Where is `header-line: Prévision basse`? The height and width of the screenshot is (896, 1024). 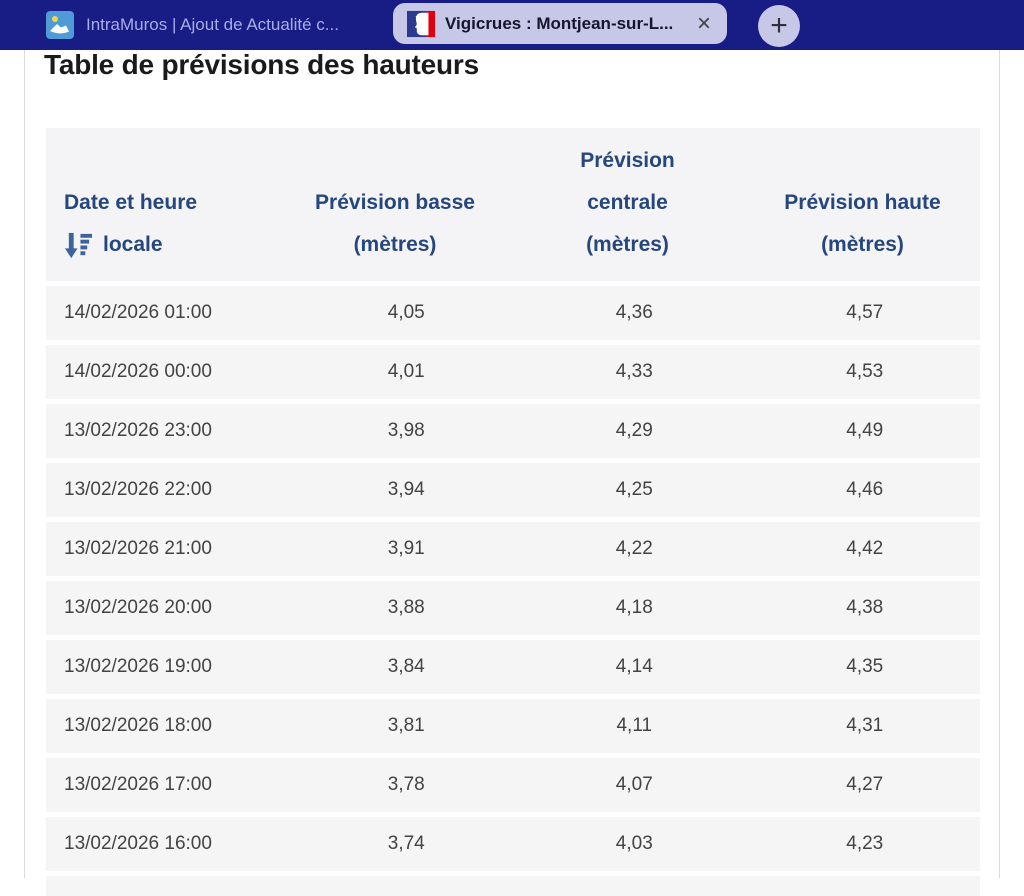 header-line: Prévision basse is located at coordinates (395, 202).